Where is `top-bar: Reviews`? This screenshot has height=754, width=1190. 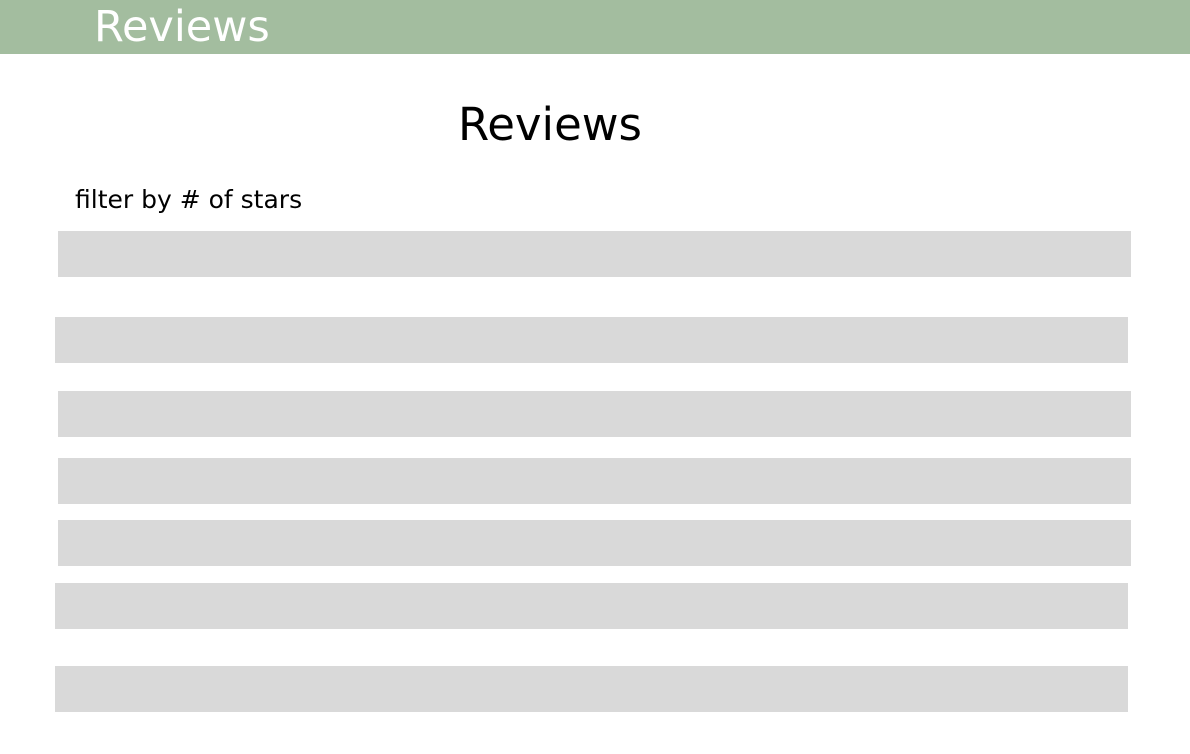 top-bar: Reviews is located at coordinates (595, 27).